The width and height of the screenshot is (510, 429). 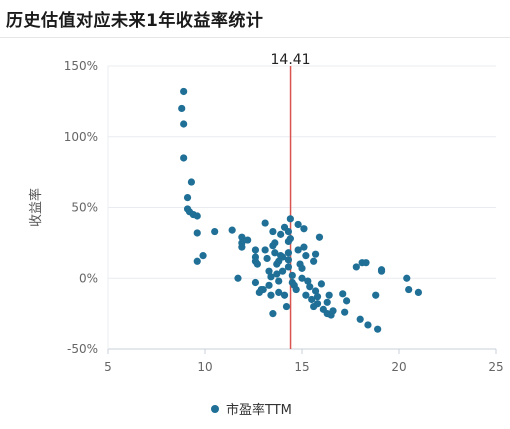 What do you see at coordinates (291, 200) in the screenshot?
I see `current-pe-marker: 14.41` at bounding box center [291, 200].